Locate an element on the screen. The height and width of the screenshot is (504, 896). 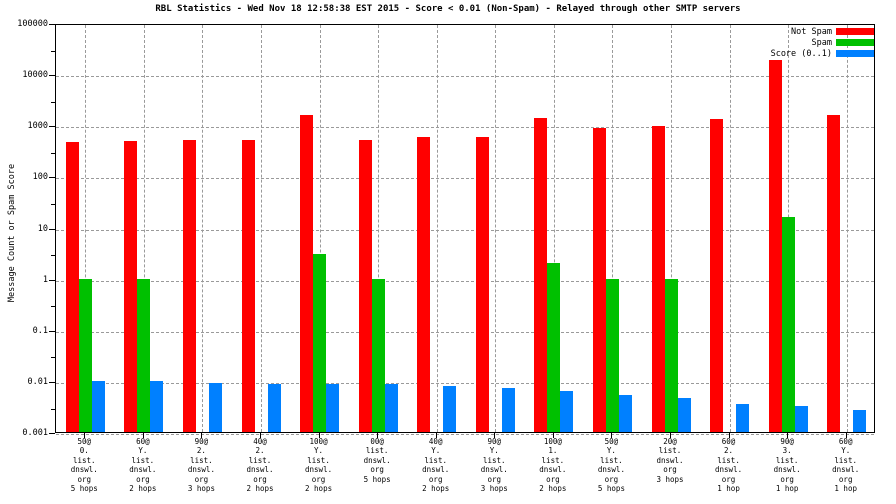
x-tick-label: 60@ 2. list. dnswl. org 1 hop is located at coordinates (728, 465).